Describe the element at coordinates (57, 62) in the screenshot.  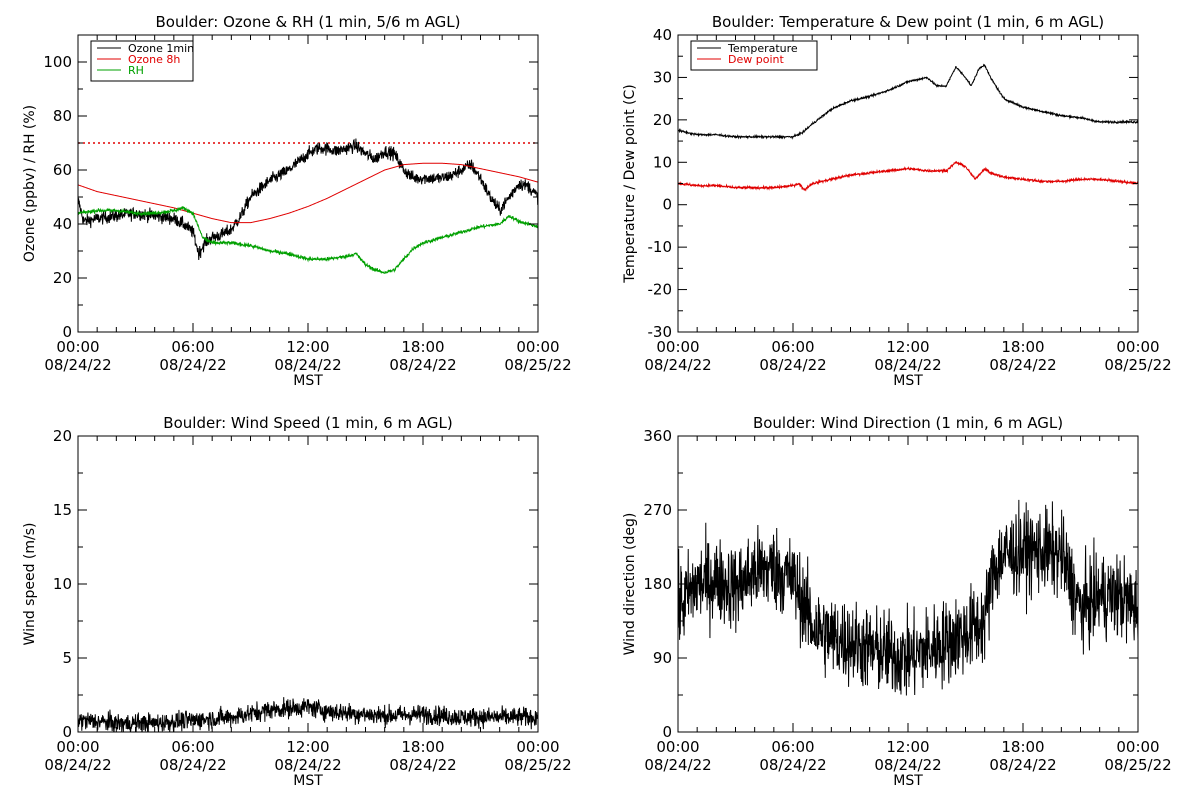
I see `y-tick-label: 100` at that location.